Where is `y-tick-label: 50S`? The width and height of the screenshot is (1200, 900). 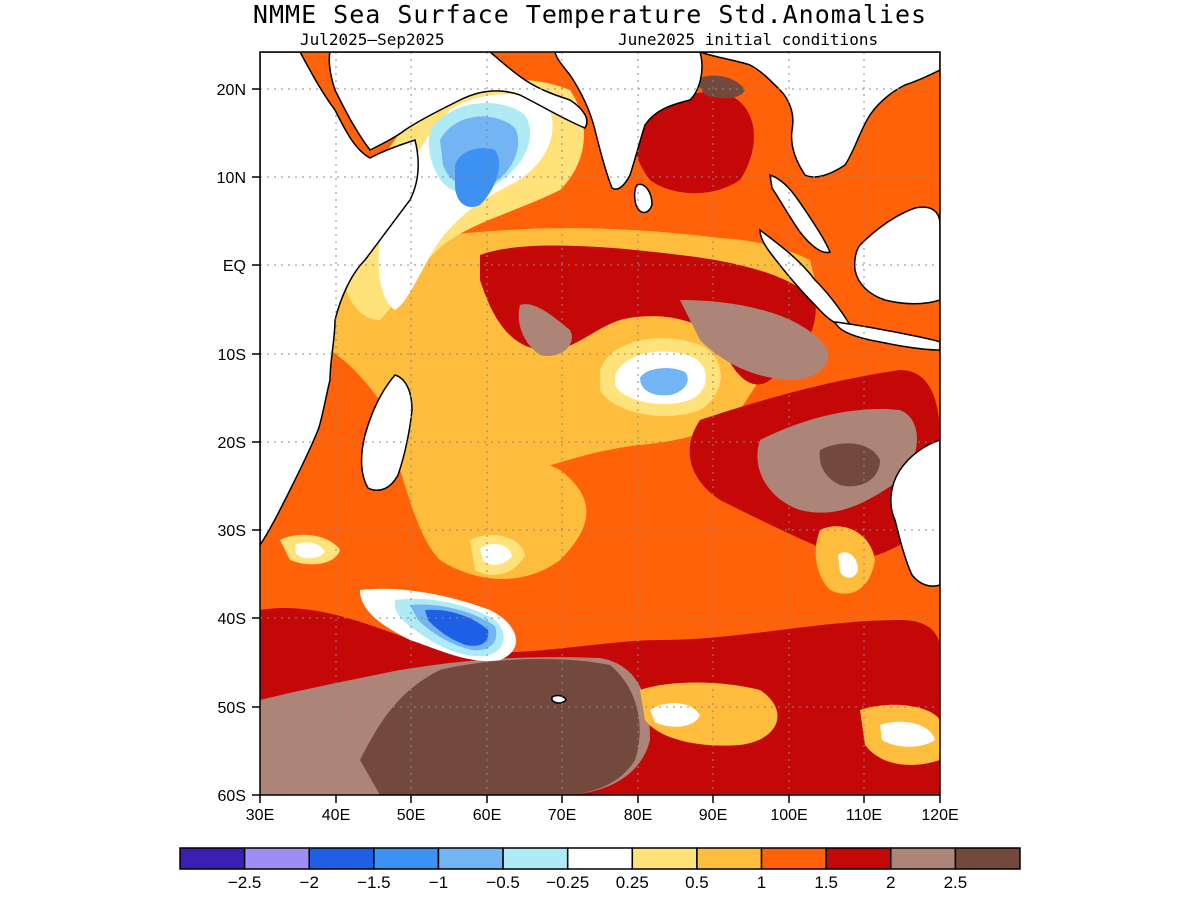
y-tick-label: 50S is located at coordinates (232, 708).